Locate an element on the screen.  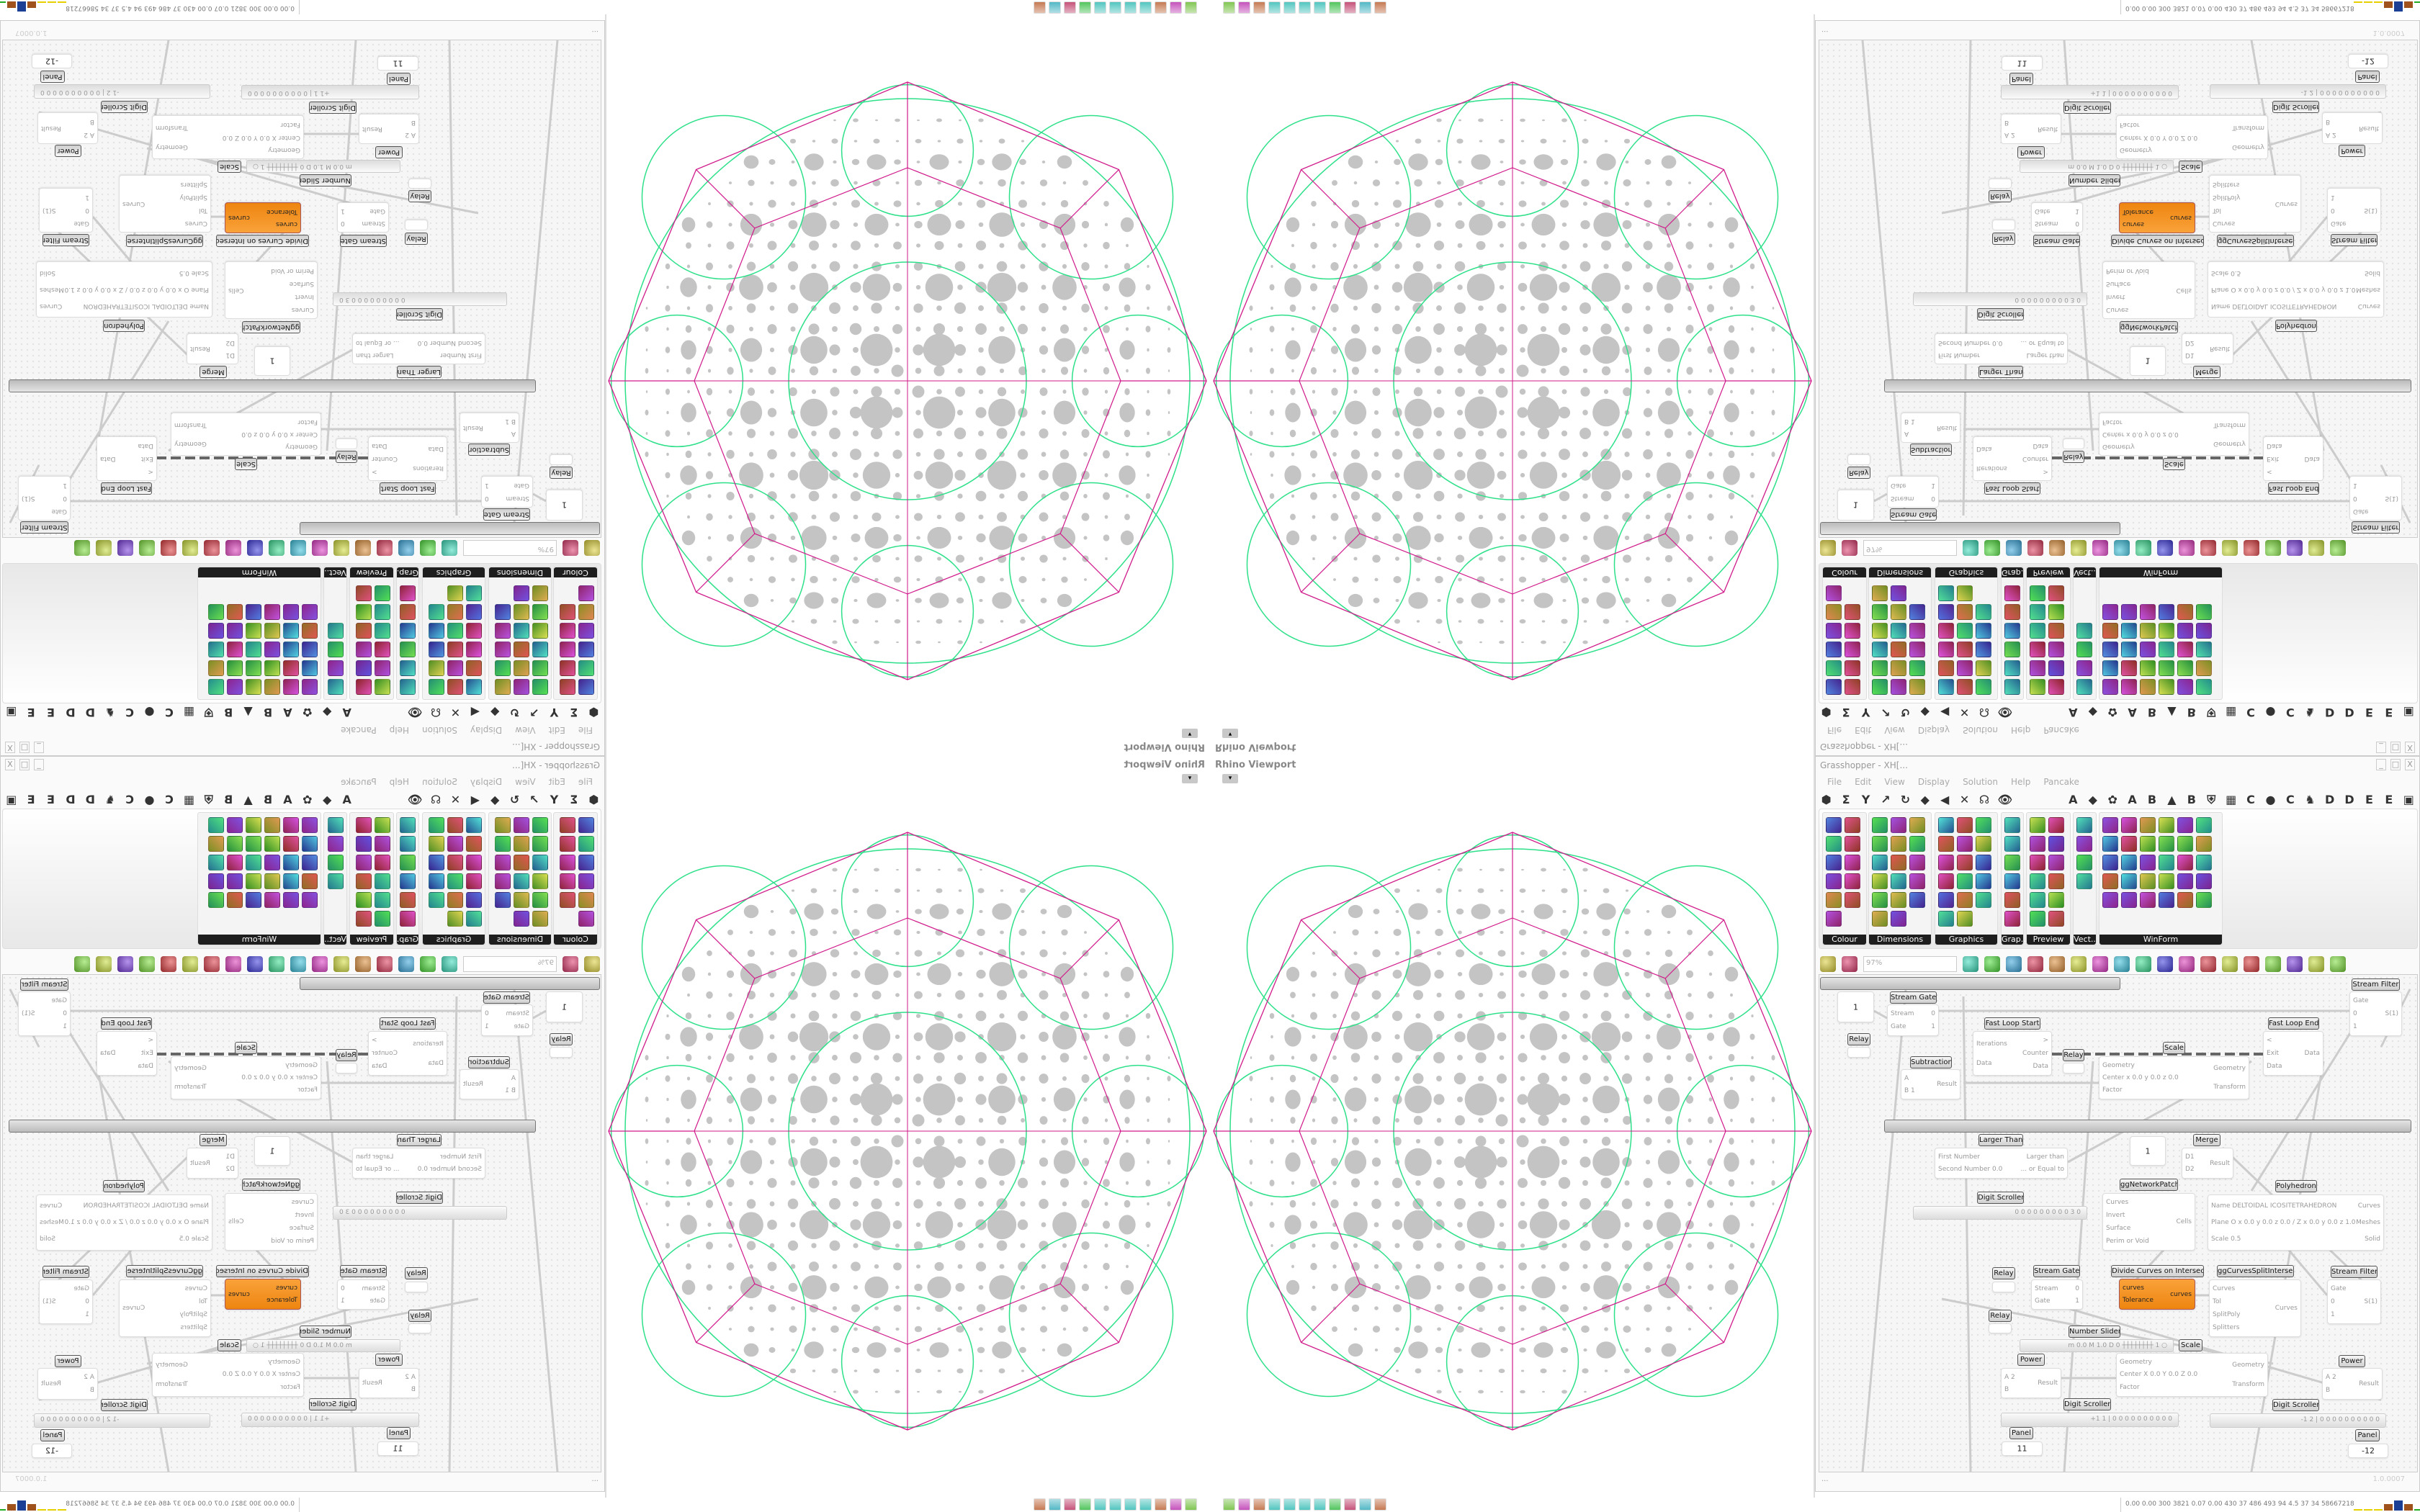
green-shape-icon is located at coordinates (125, 548).